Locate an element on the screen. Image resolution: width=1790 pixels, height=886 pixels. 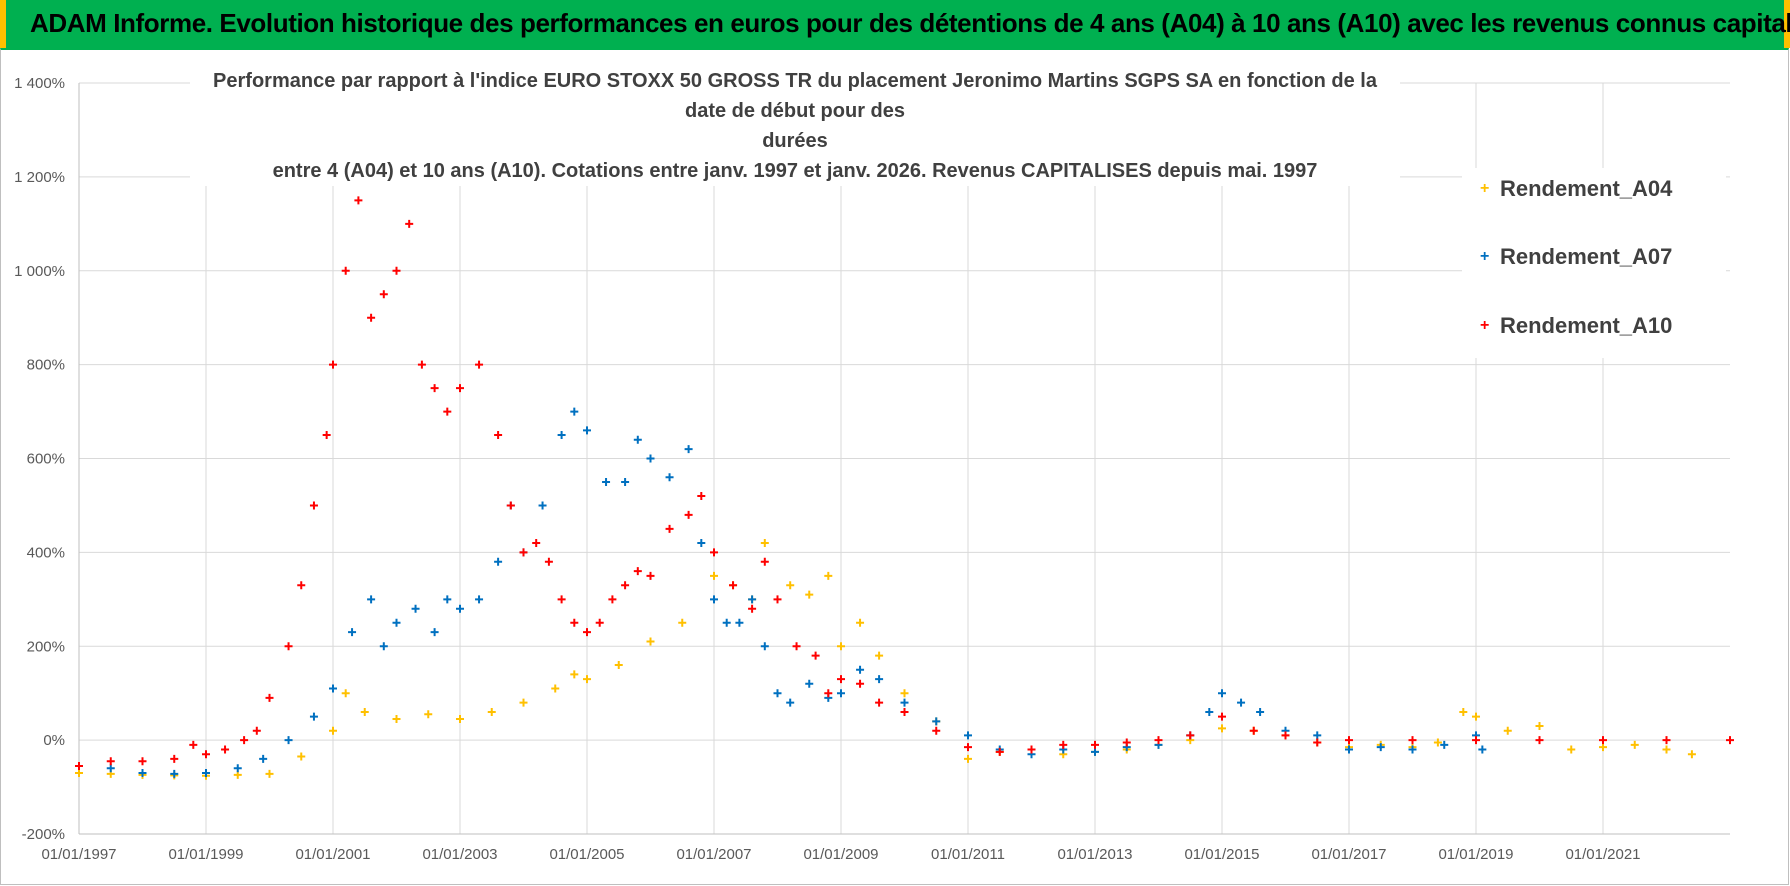
legend-item-a10: + Rendement_A10 is located at coordinates (1576, 326).